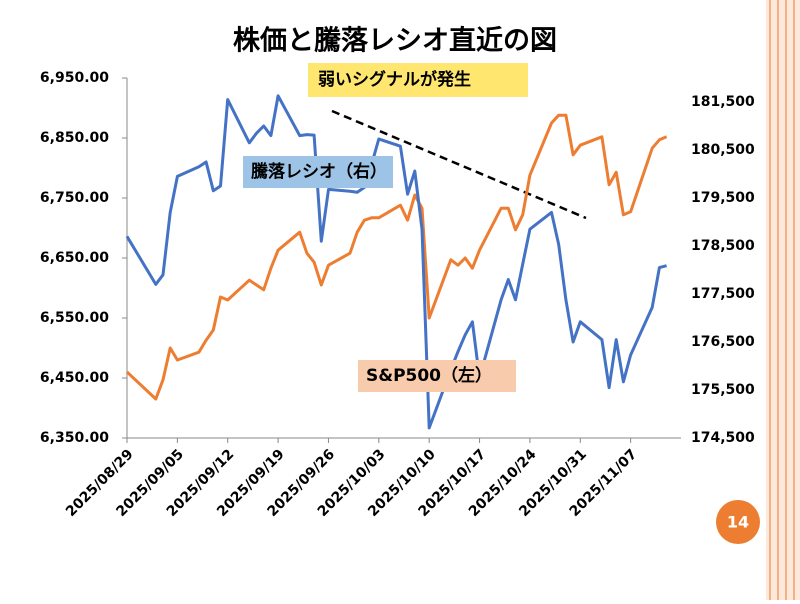 The height and width of the screenshot is (604, 800). What do you see at coordinates (74, 378) in the screenshot?
I see `y-tick-label: 6,450.00` at bounding box center [74, 378].